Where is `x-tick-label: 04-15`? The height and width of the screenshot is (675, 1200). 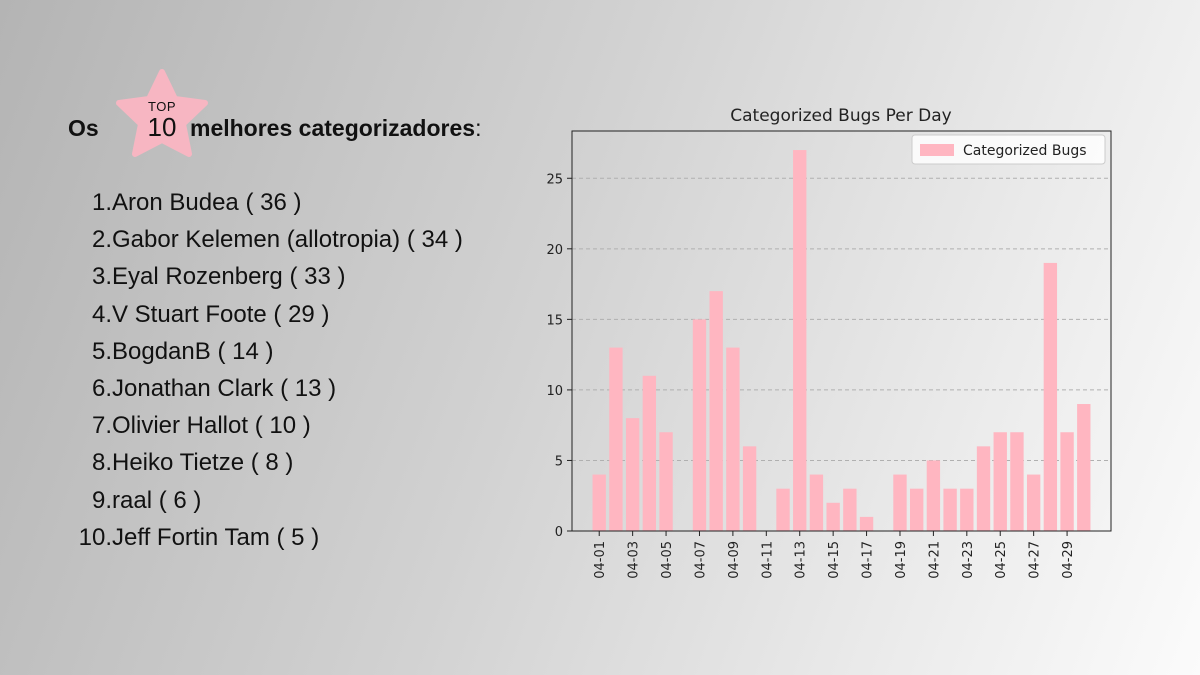 x-tick-label: 04-15 is located at coordinates (834, 560).